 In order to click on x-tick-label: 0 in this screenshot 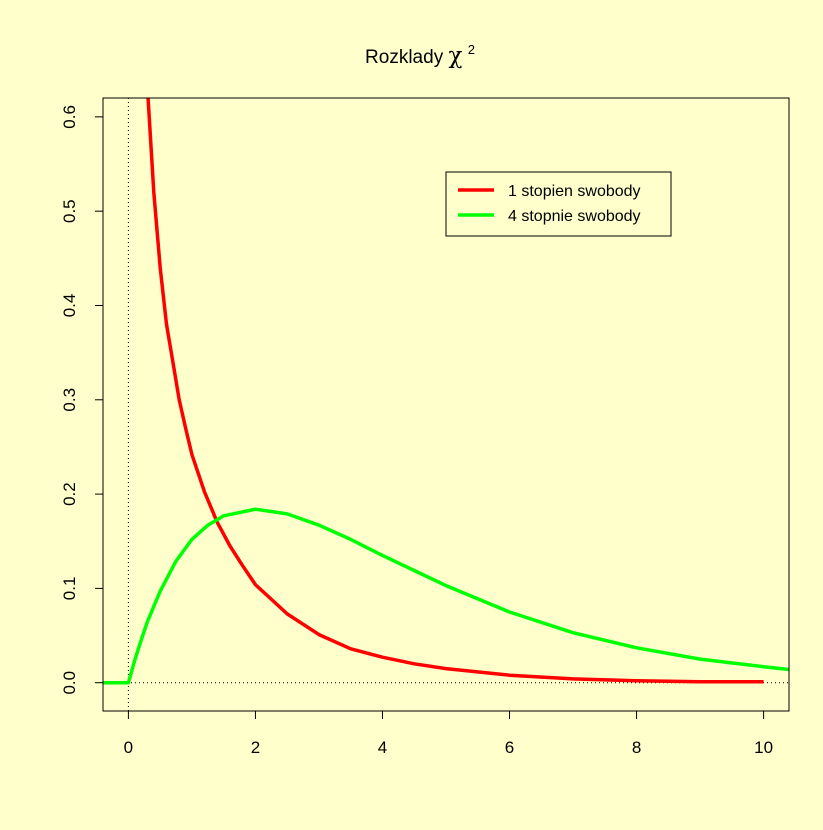, I will do `click(128, 747)`.